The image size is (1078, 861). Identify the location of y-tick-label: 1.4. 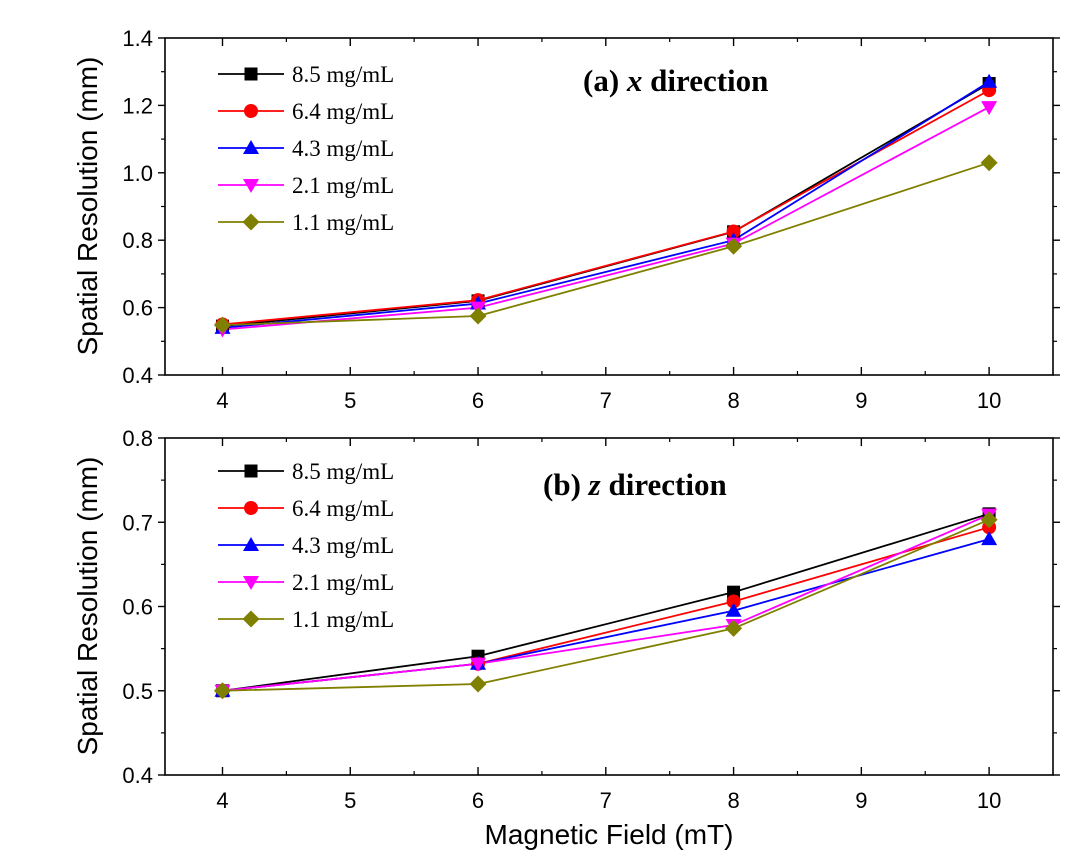
(137, 38).